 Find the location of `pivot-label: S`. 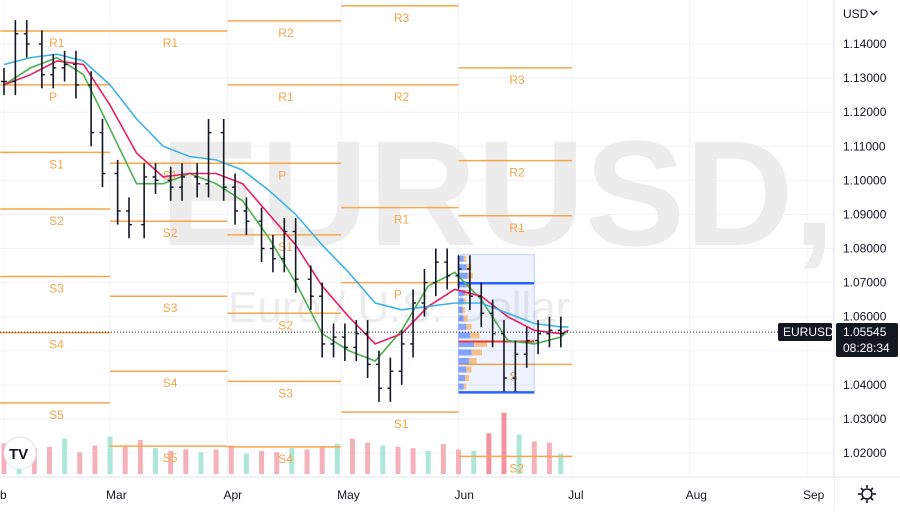

pivot-label: S is located at coordinates (513, 376).